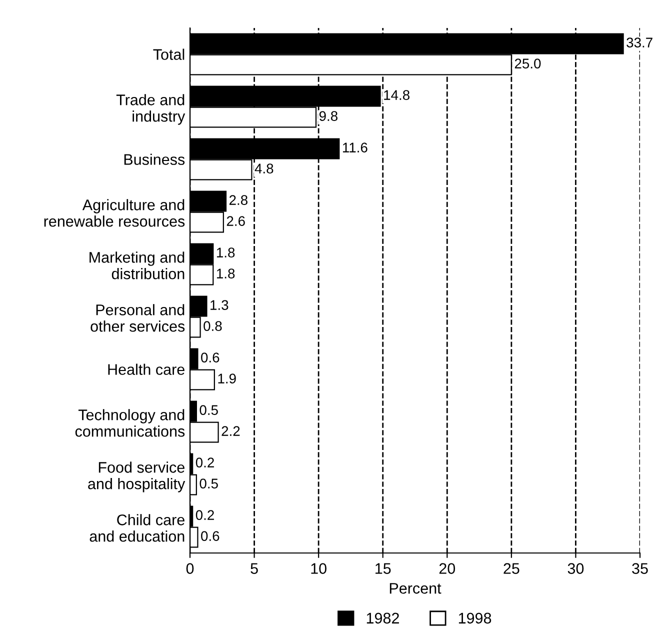 The width and height of the screenshot is (657, 629). I want to click on y-tick-label: Health care, so click(146, 369).